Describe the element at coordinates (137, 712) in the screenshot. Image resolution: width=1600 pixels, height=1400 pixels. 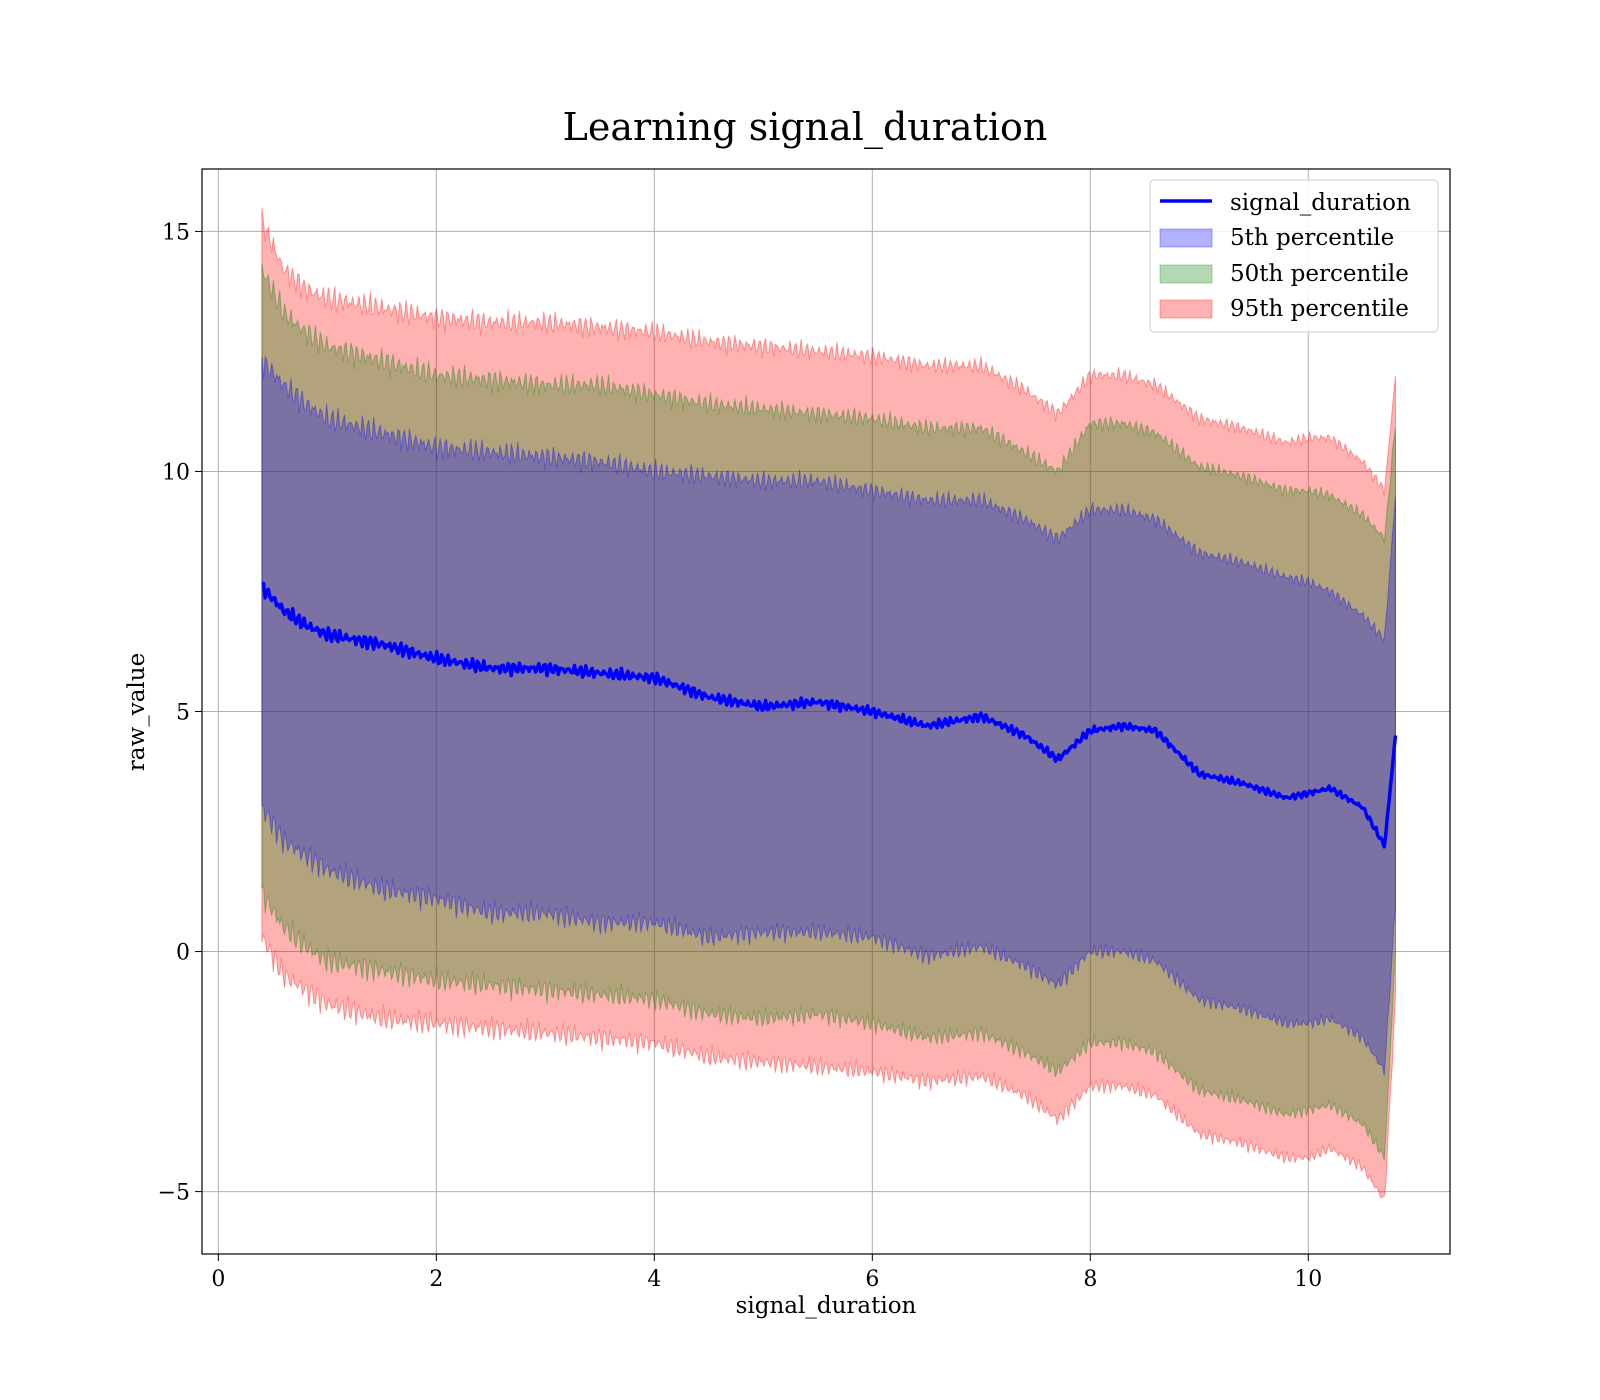
I see `y-axis-label: raw_value` at that location.